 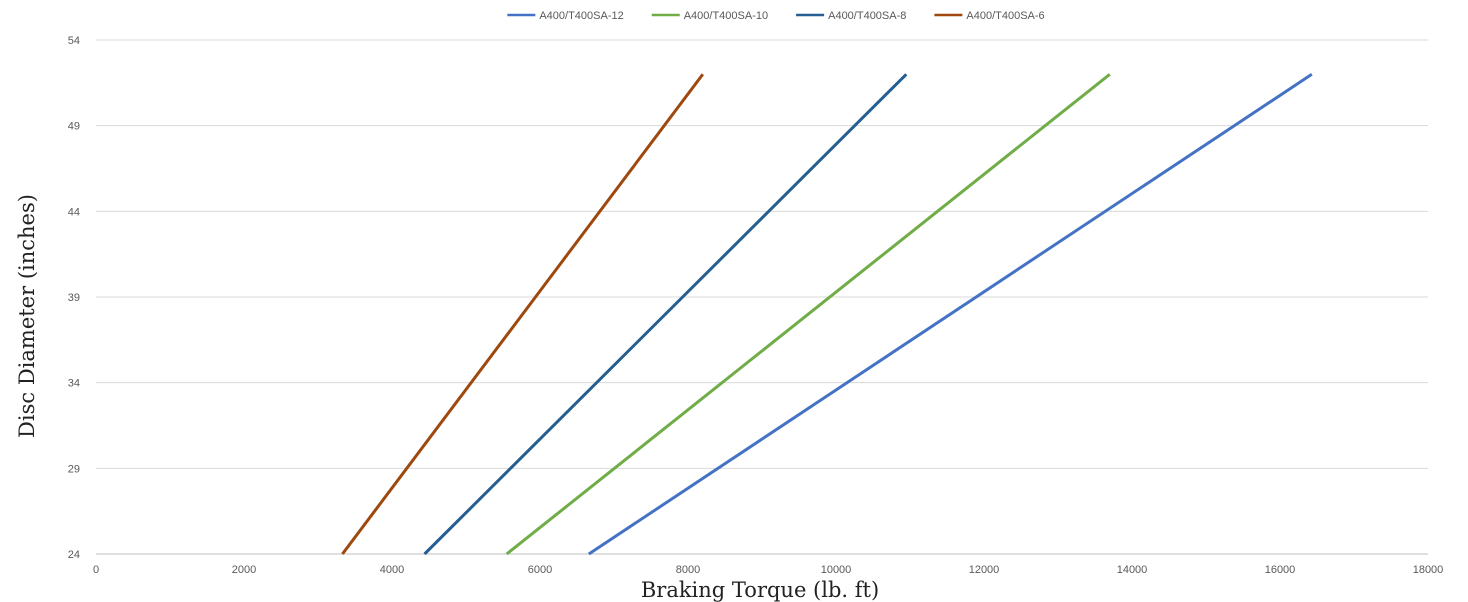 I want to click on legend-label: A400/T400SA-10, so click(x=726, y=16).